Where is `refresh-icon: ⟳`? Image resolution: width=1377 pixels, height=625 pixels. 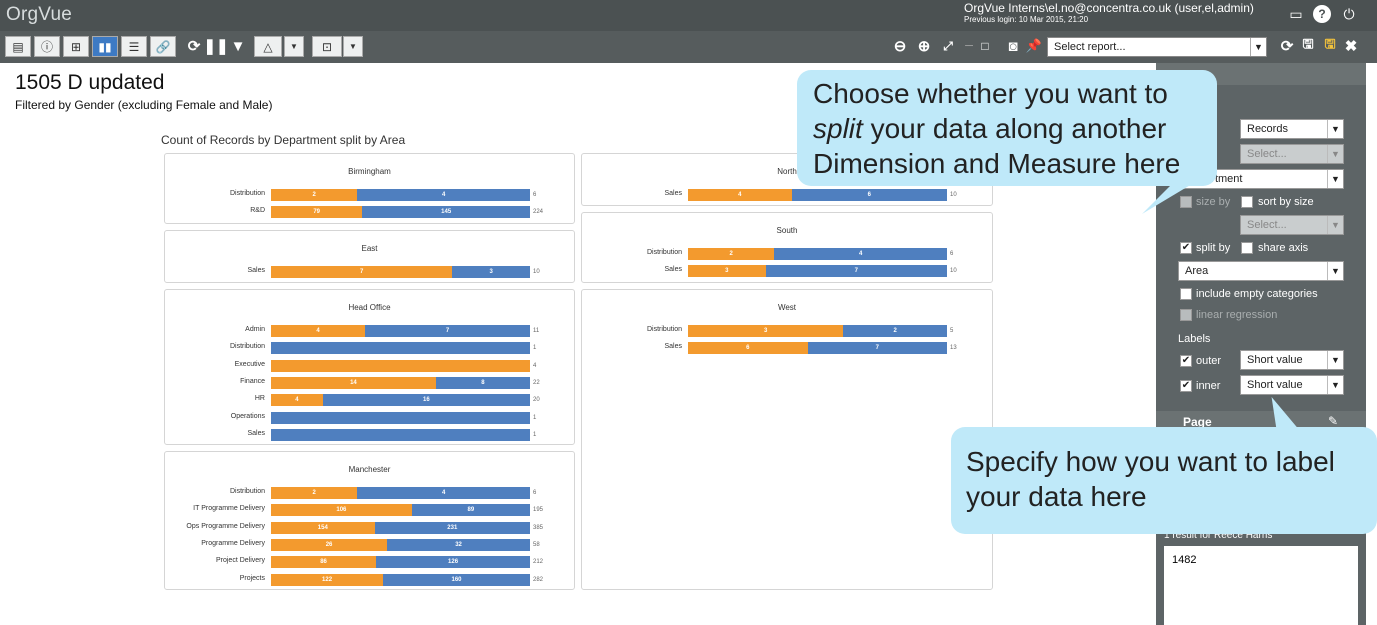
refresh-icon: ⟳ is located at coordinates (194, 46).